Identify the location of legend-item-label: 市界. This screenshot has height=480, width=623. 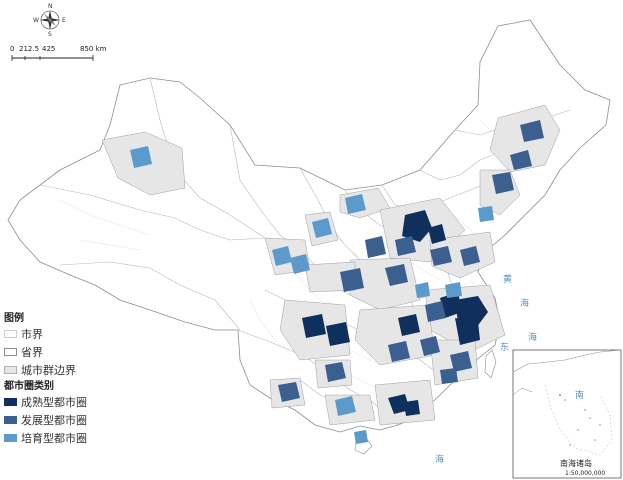
(32, 334).